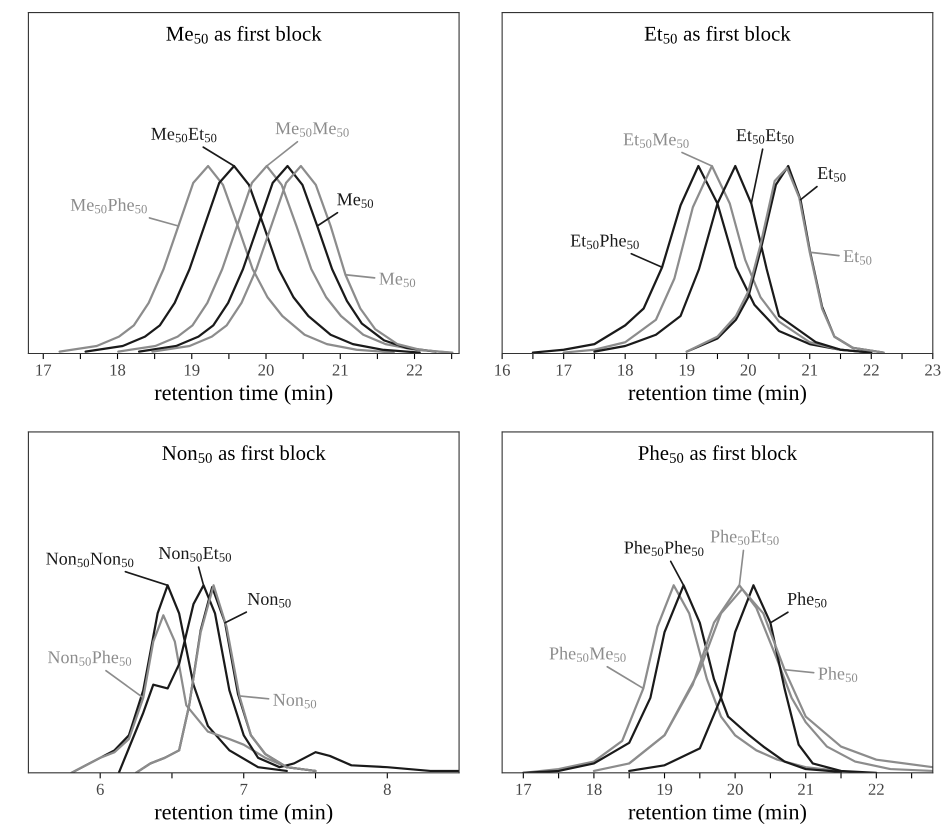  Describe the element at coordinates (604, 242) in the screenshot. I see `series-label: Et$_{50}$Phe$_{50}$` at that location.